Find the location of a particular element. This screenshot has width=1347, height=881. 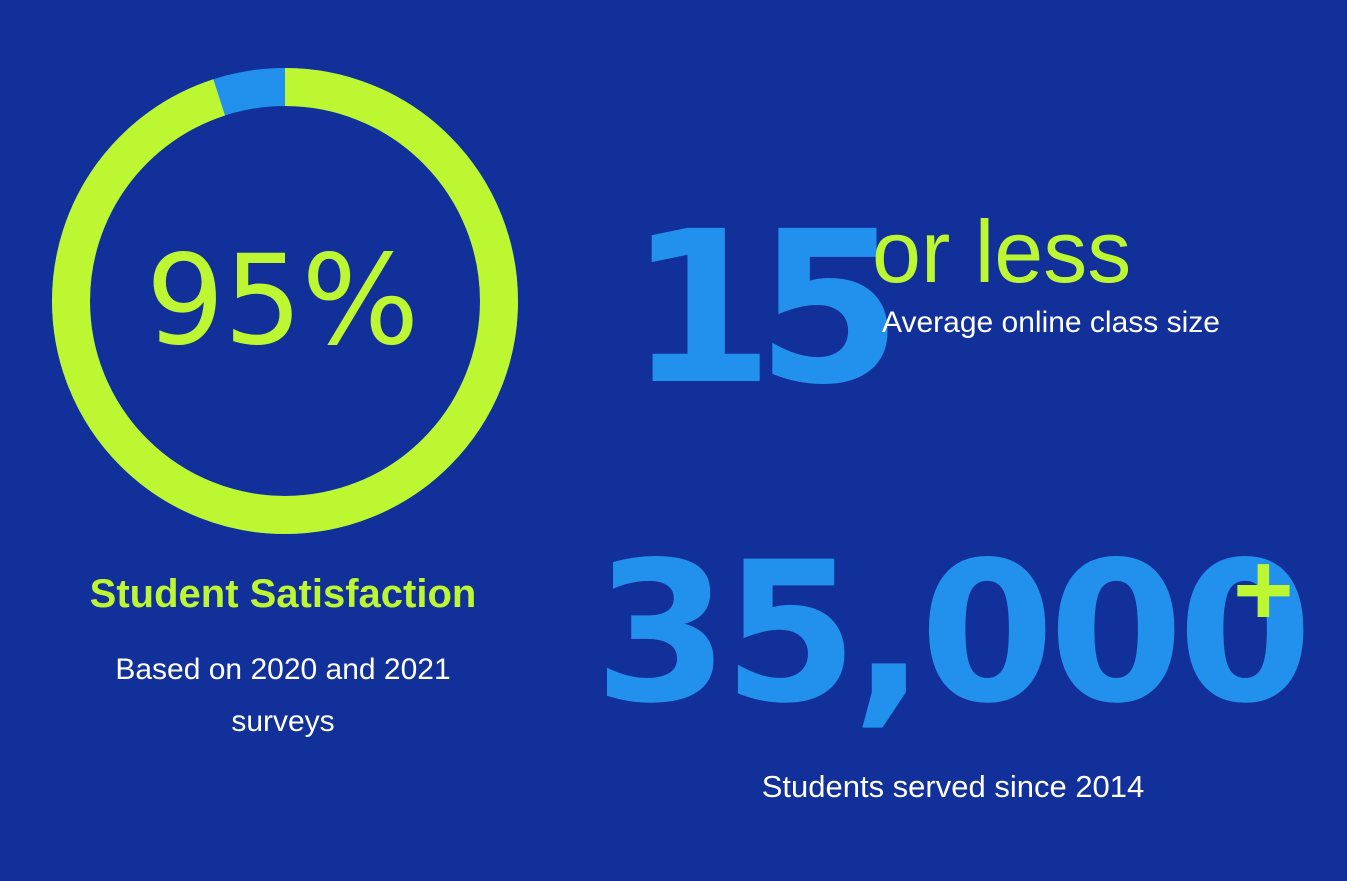

satisfaction-title: Student Satisfaction is located at coordinates (283, 594).